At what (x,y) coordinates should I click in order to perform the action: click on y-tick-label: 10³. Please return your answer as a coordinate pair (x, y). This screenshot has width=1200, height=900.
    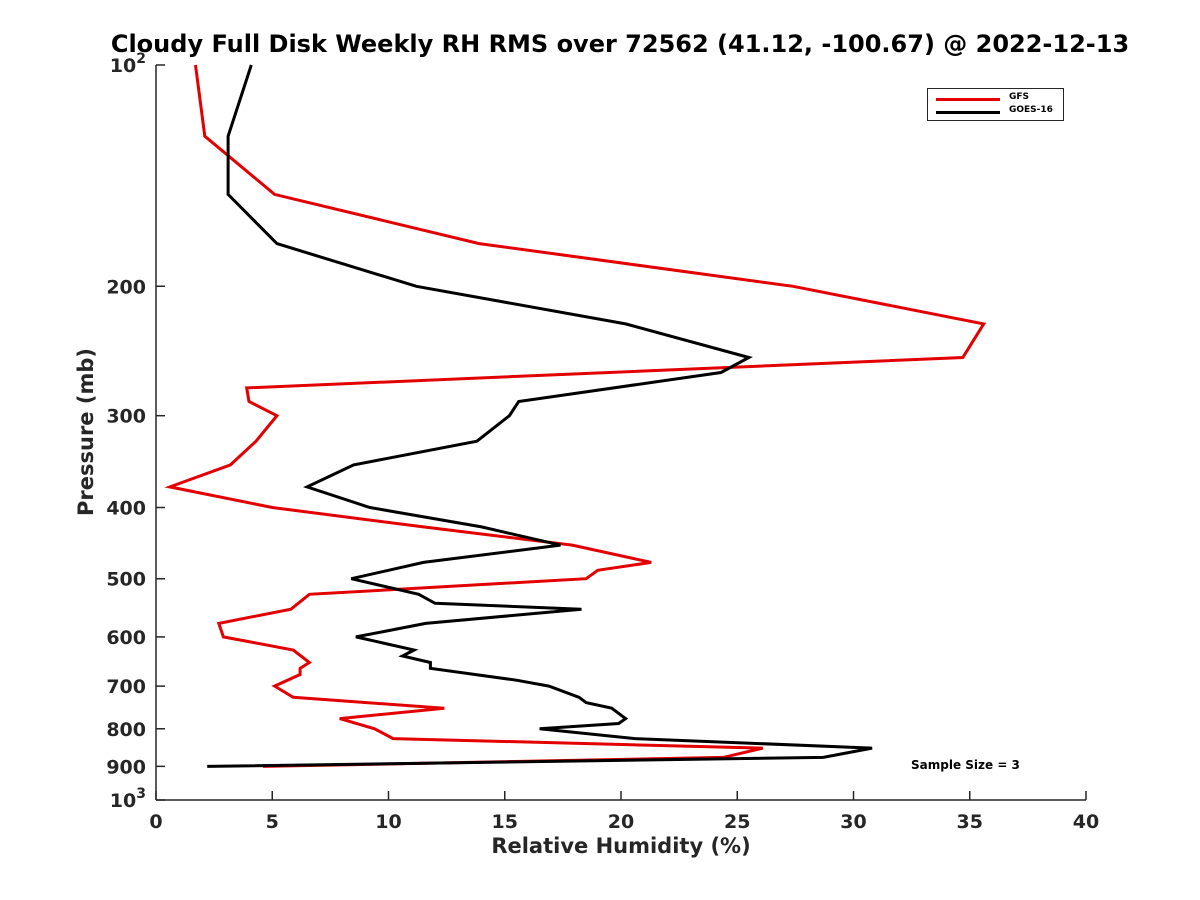
    Looking at the image, I should click on (128, 799).